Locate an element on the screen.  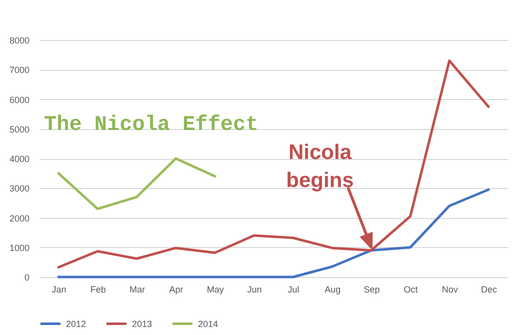
annotation: The Nicola Effect is located at coordinates (151, 125).